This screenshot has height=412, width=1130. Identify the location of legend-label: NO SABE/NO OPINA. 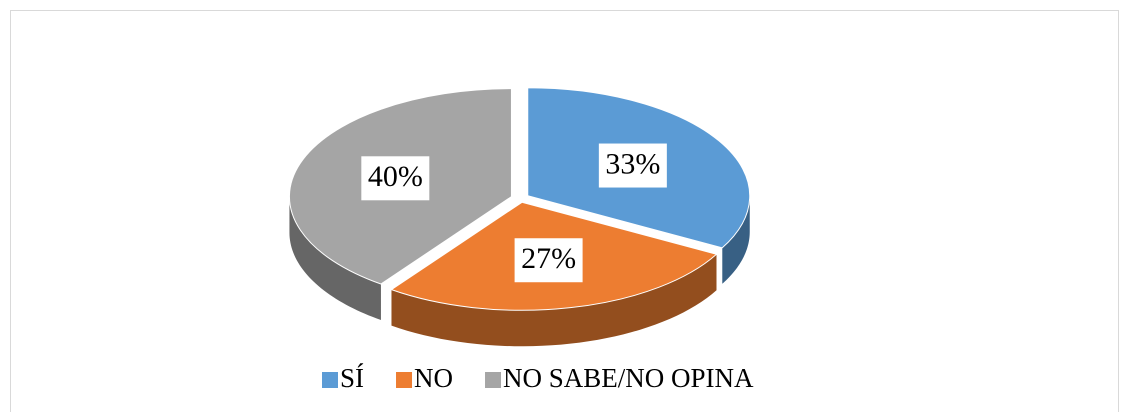
(628, 378).